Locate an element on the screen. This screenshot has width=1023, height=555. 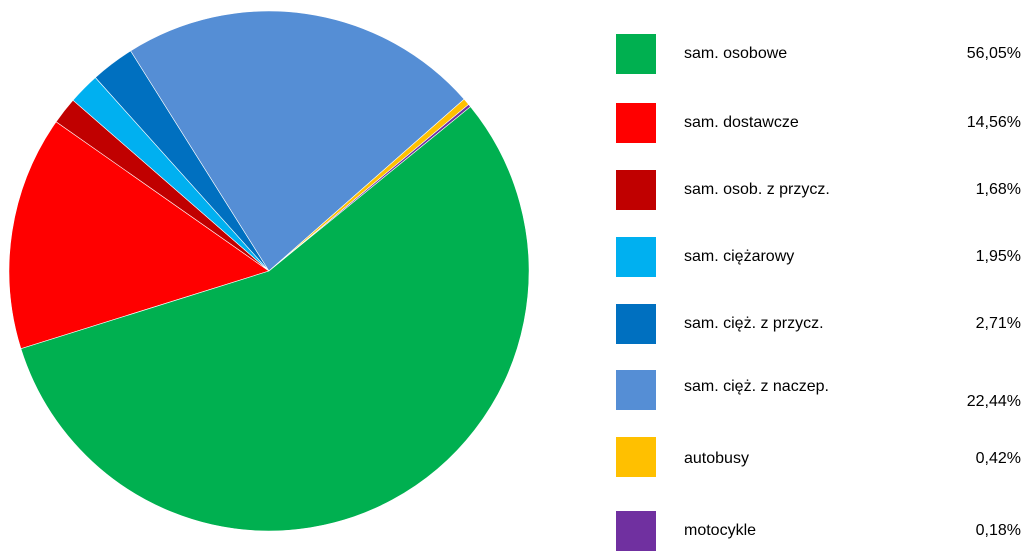
legend-swatch-autobusy is located at coordinates (636, 457).